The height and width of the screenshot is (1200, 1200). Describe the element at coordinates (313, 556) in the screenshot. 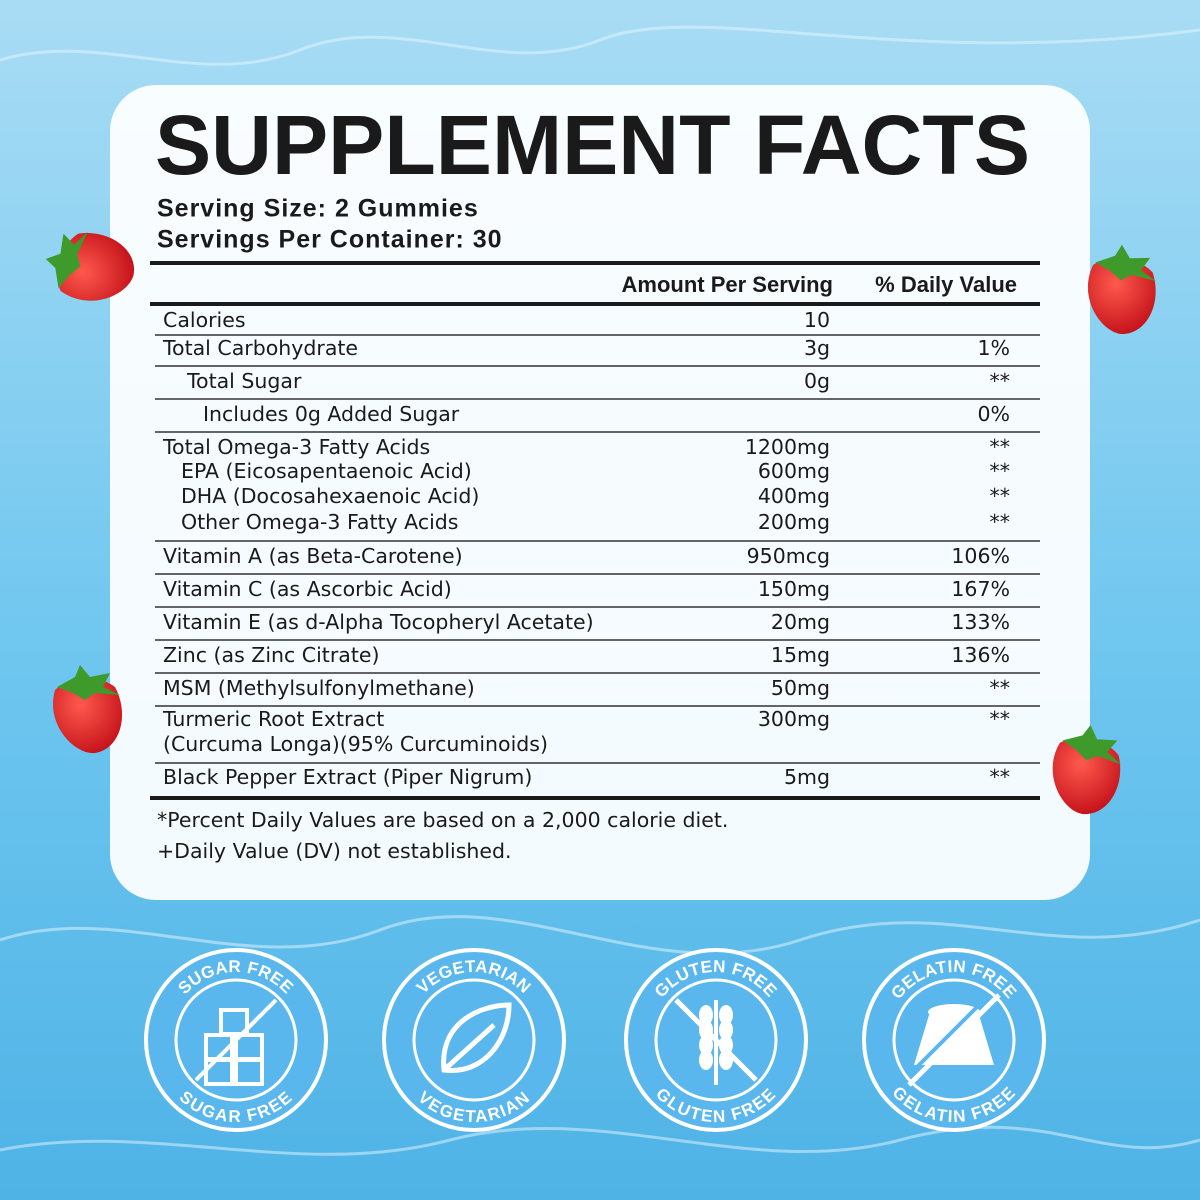

I see `row-label: Vitamin A (as Beta-Carotene)` at that location.